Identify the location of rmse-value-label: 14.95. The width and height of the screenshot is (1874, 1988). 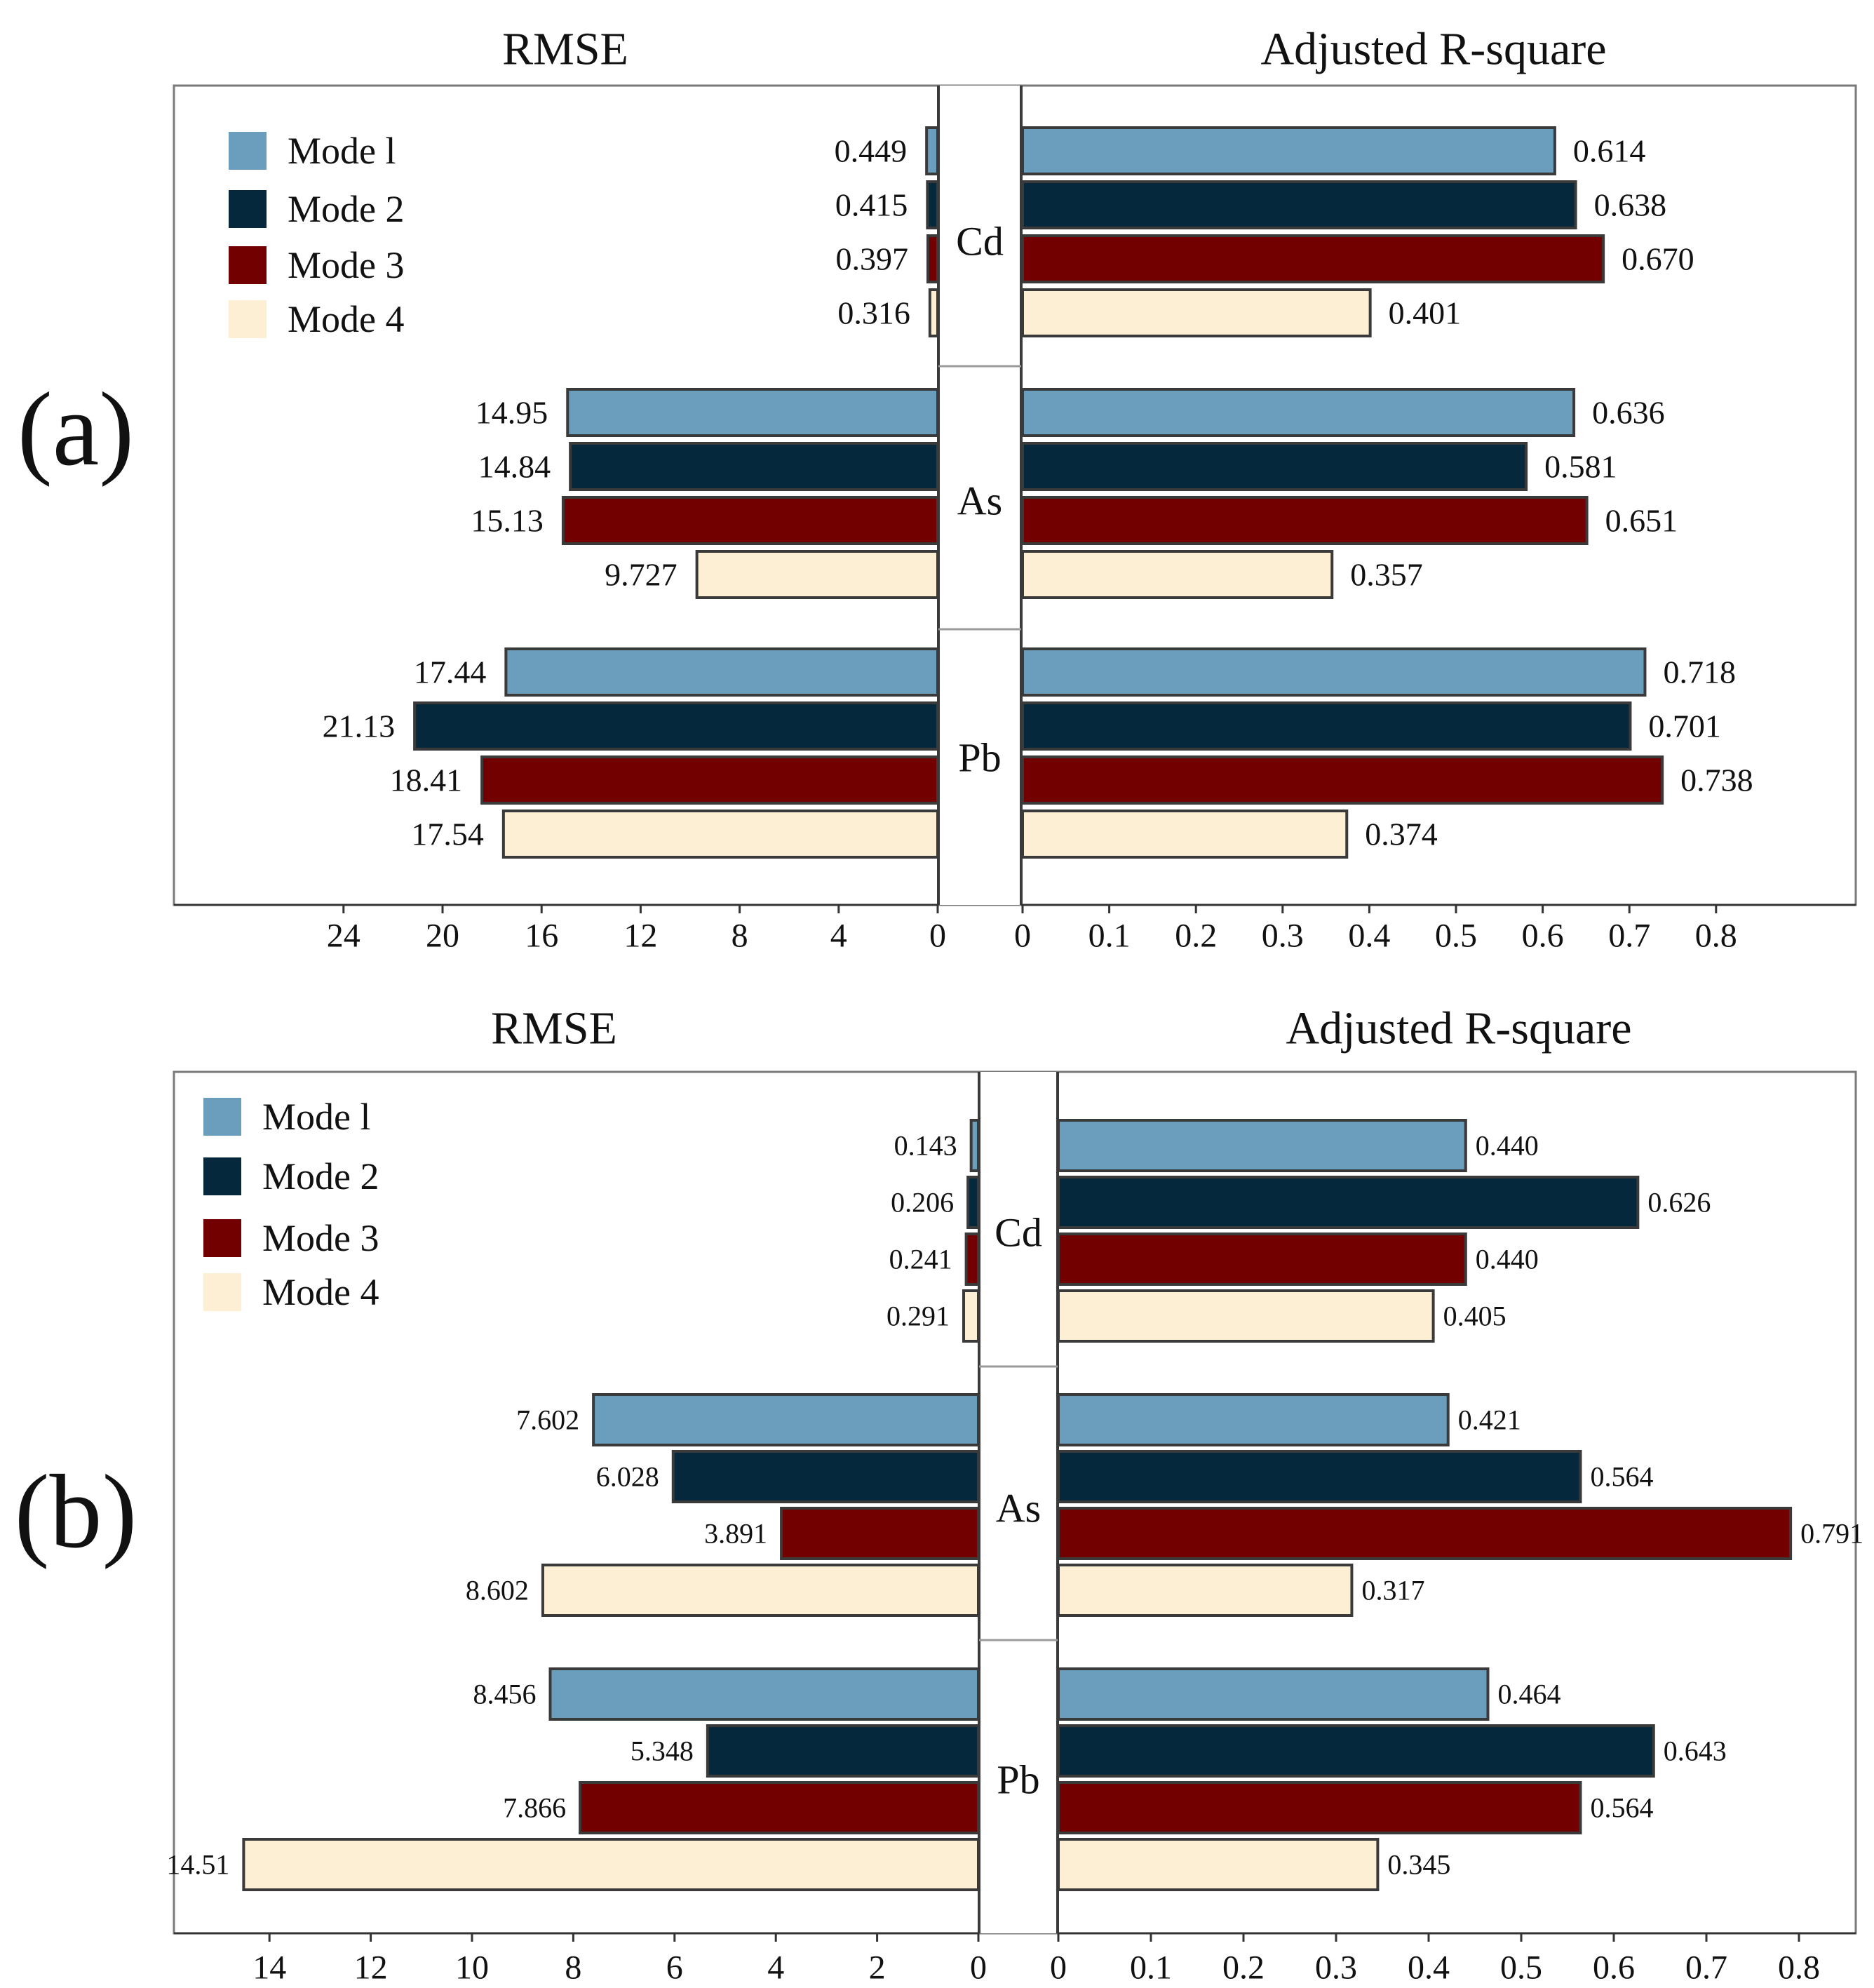
(512, 413).